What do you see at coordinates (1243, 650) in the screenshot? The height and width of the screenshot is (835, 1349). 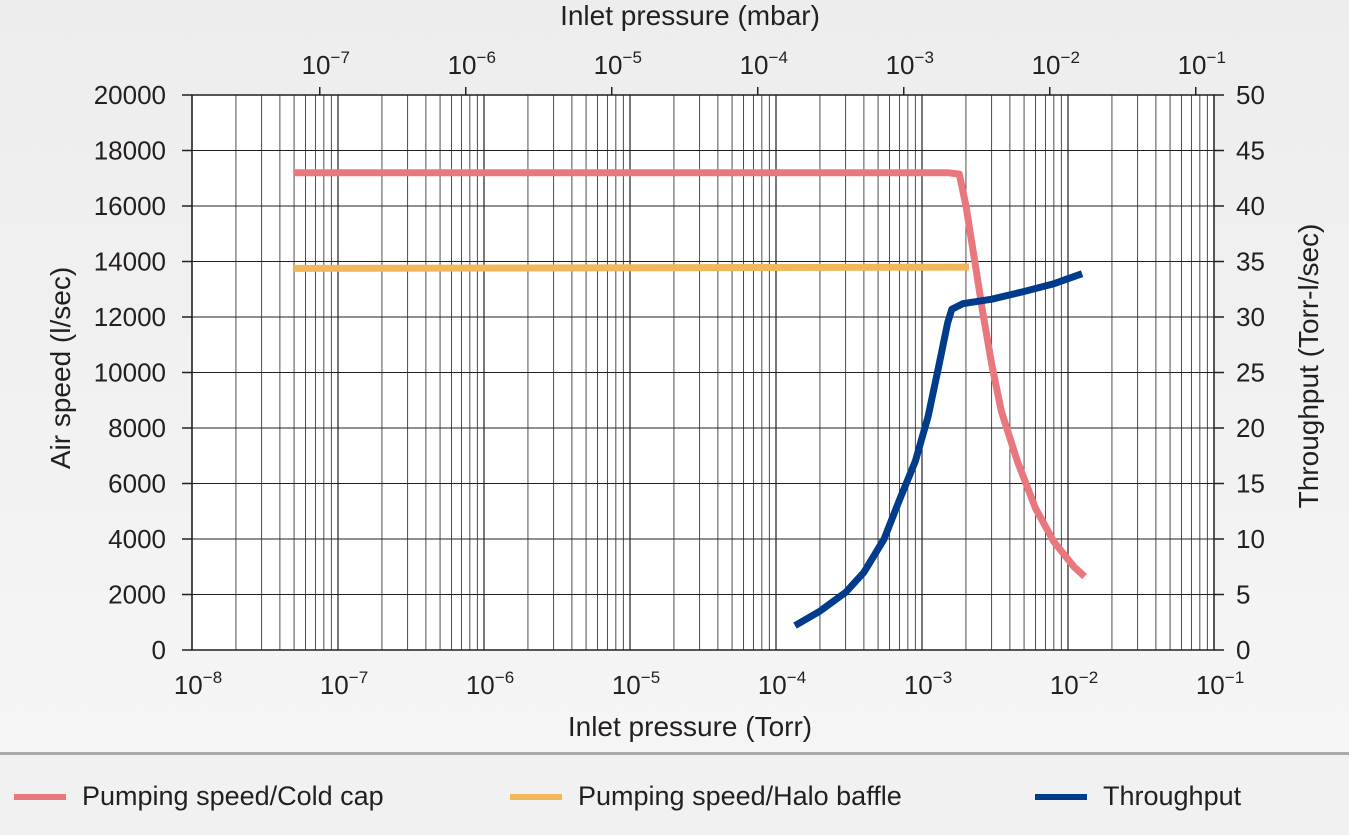 I see `y-right-tick-label: 0` at bounding box center [1243, 650].